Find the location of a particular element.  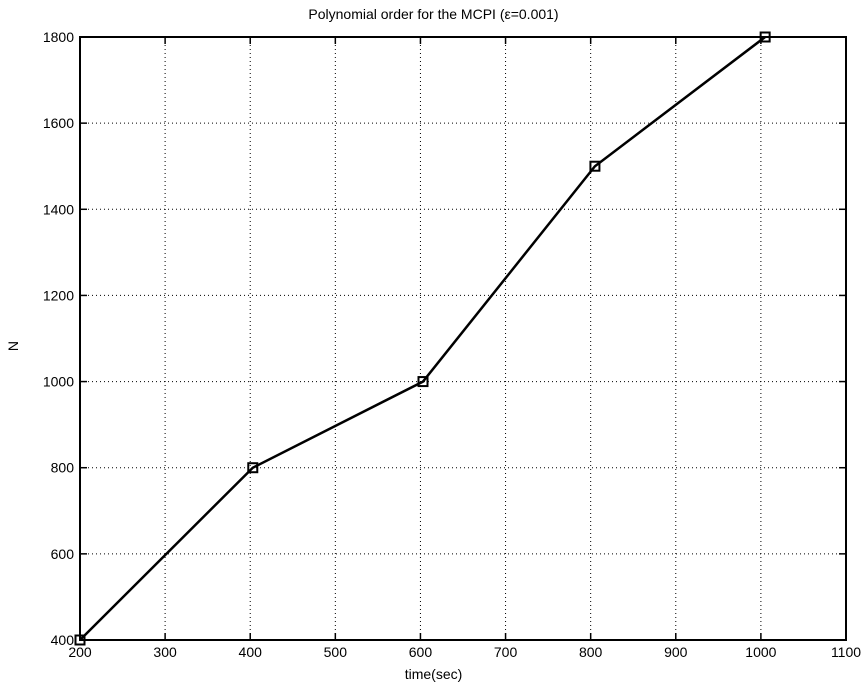

y-tick-label: 800 is located at coordinates (63, 468).